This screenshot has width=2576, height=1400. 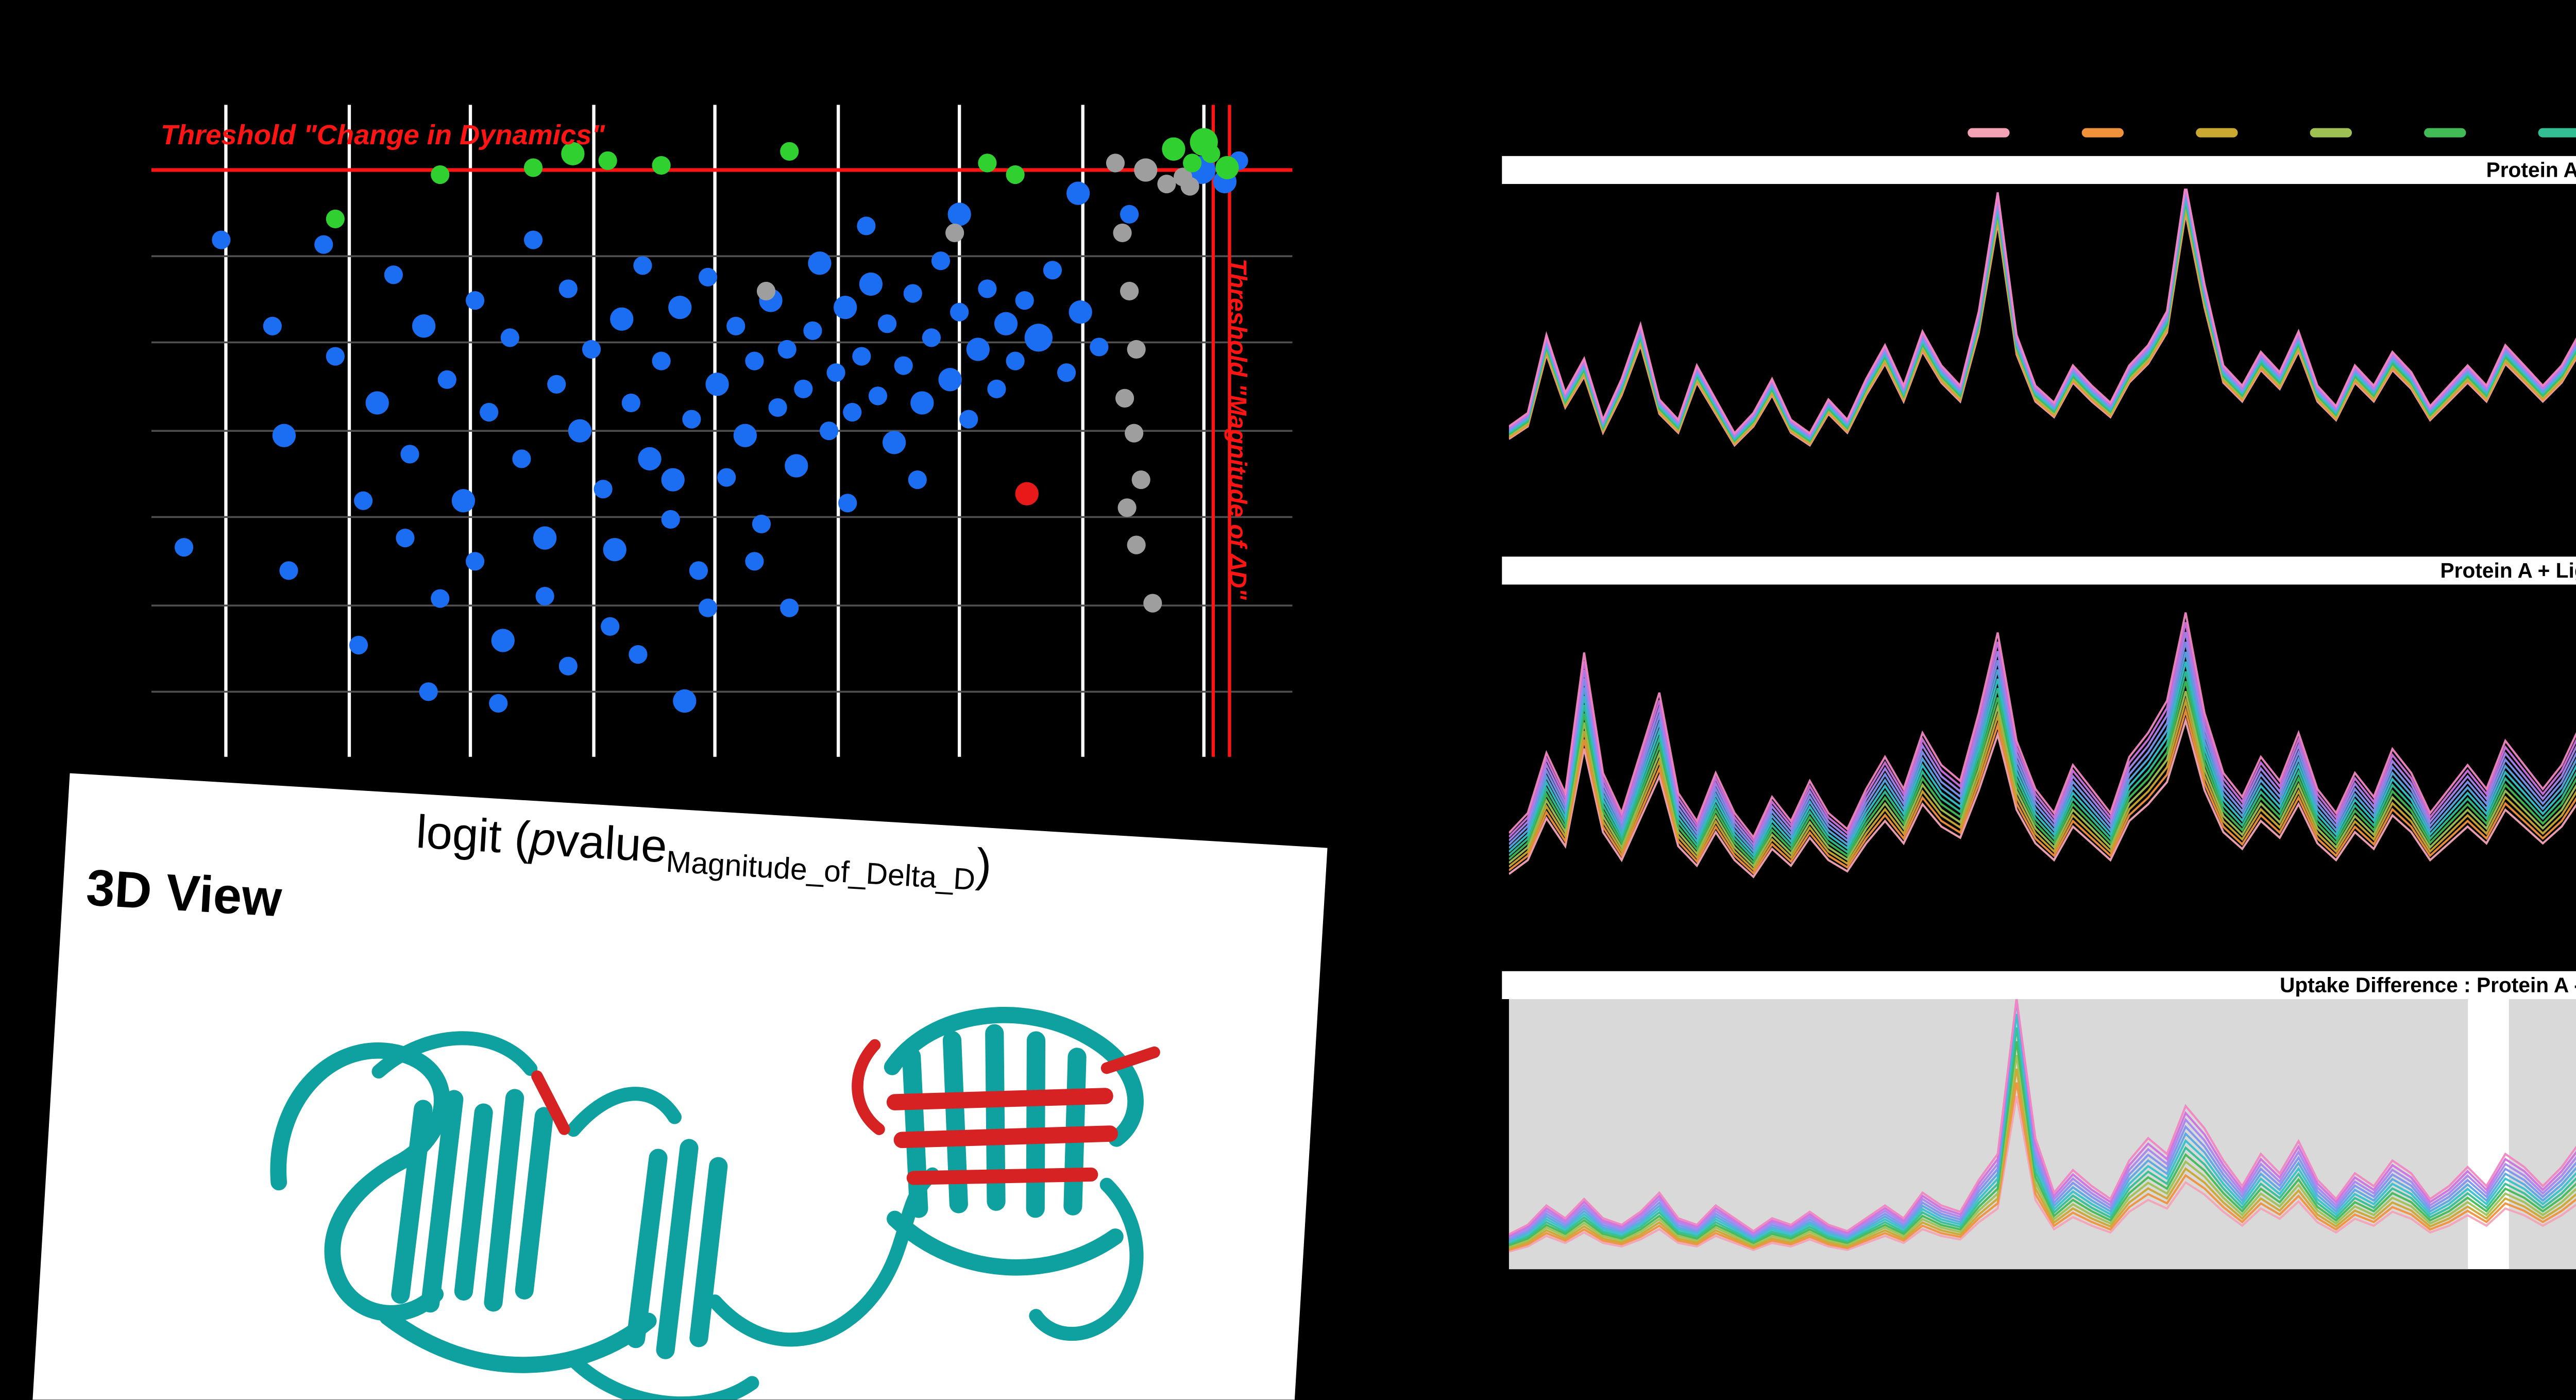 I want to click on chart-uptake-difference-svg, so click(x=2042, y=1134).